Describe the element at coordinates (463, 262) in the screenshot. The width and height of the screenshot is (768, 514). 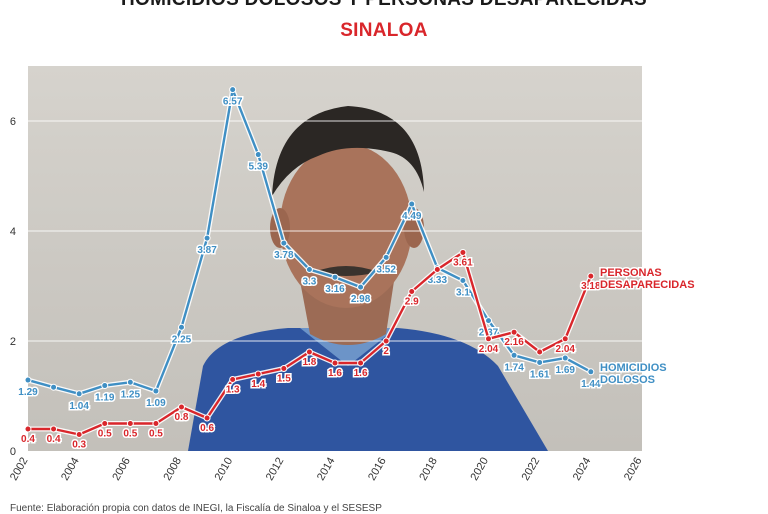
I see `data-label-desaparecidas: 3.61` at that location.